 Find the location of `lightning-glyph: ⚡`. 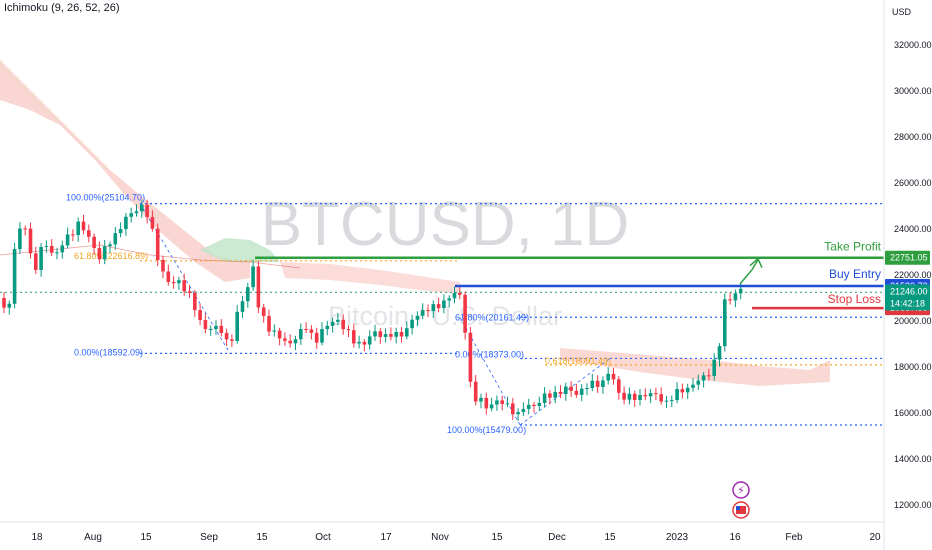

lightning-glyph: ⚡ is located at coordinates (741, 490).